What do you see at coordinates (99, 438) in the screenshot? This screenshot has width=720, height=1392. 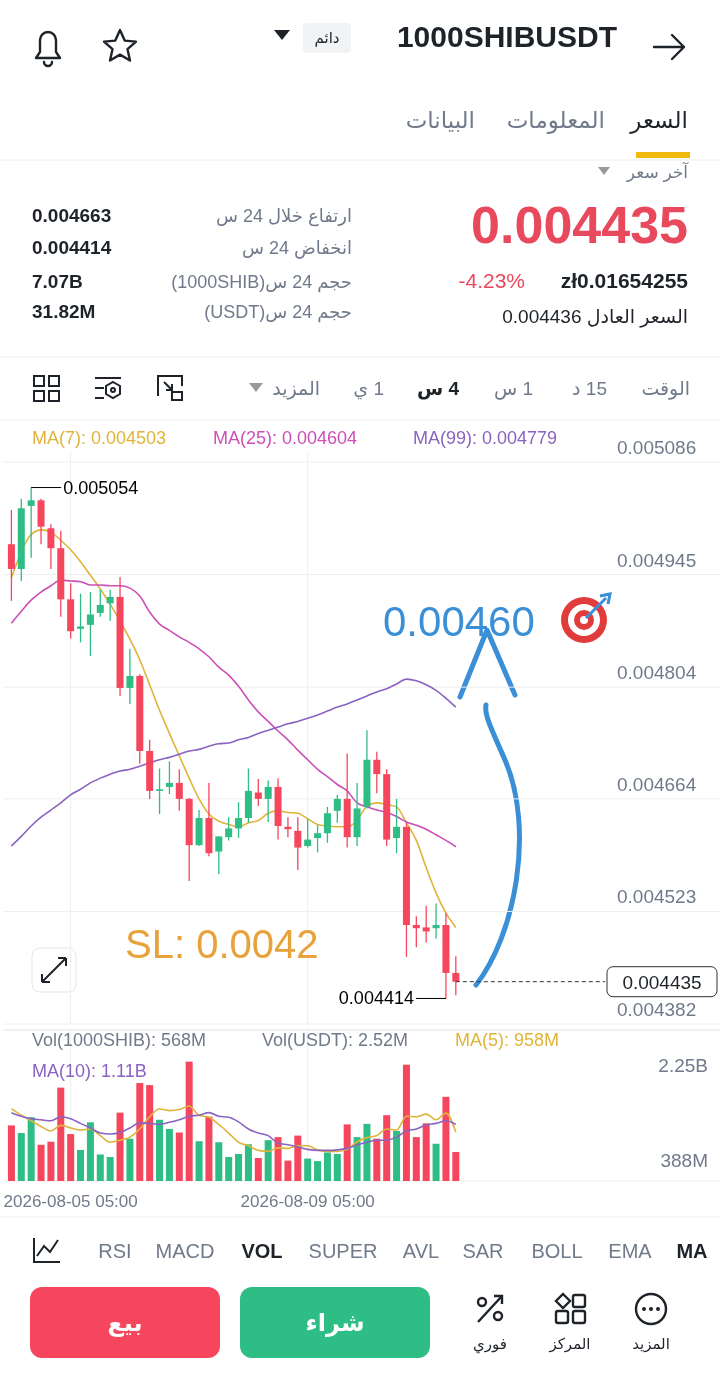 I see `text: MA(7): 0.004503` at bounding box center [99, 438].